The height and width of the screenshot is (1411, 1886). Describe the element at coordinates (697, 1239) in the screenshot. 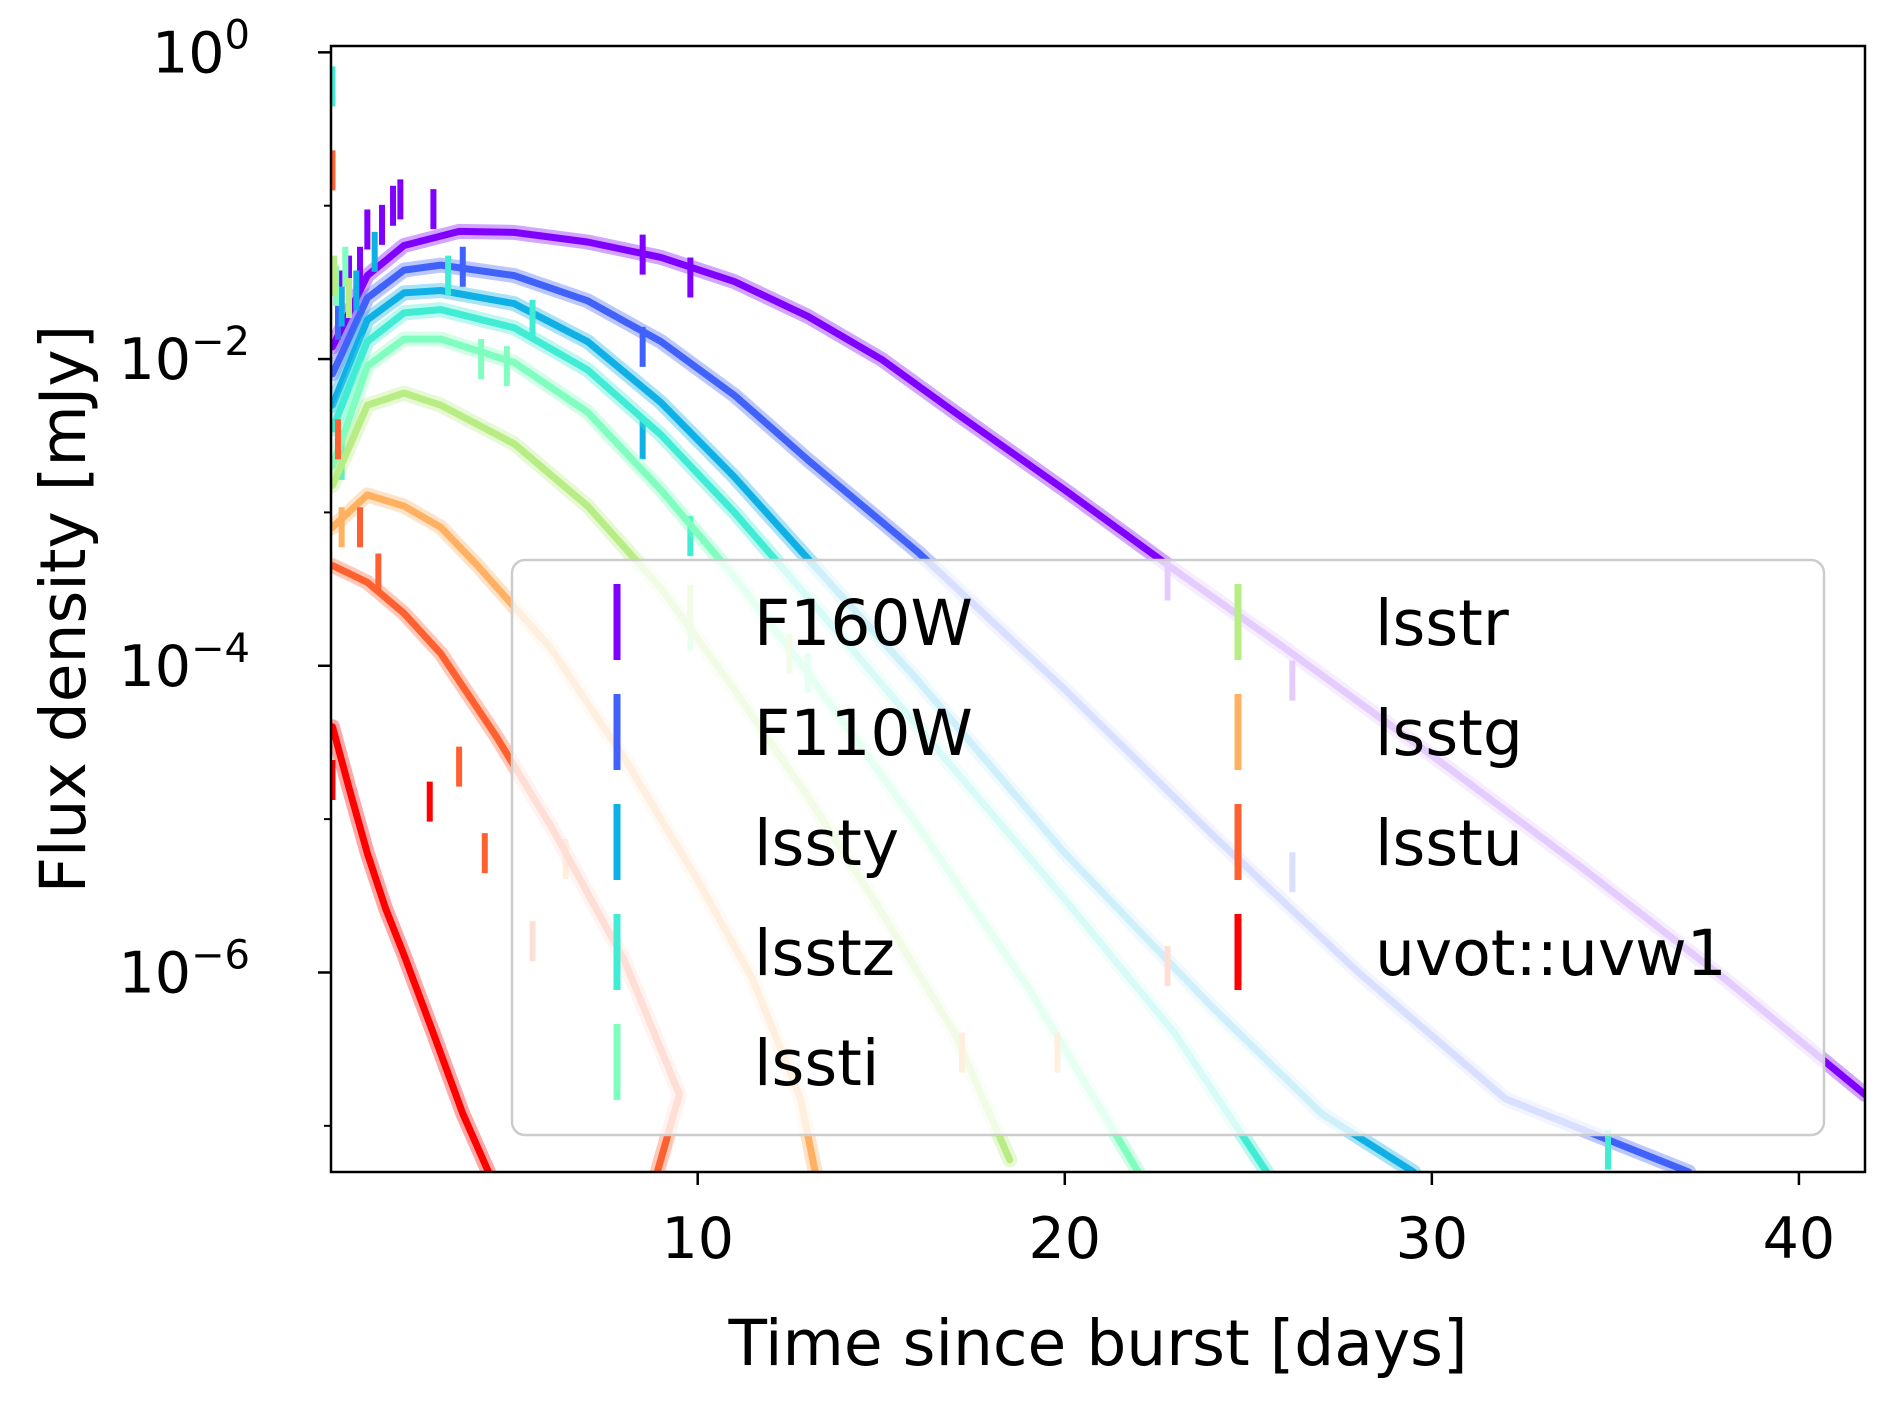

I see `x-tick-label: 10` at that location.